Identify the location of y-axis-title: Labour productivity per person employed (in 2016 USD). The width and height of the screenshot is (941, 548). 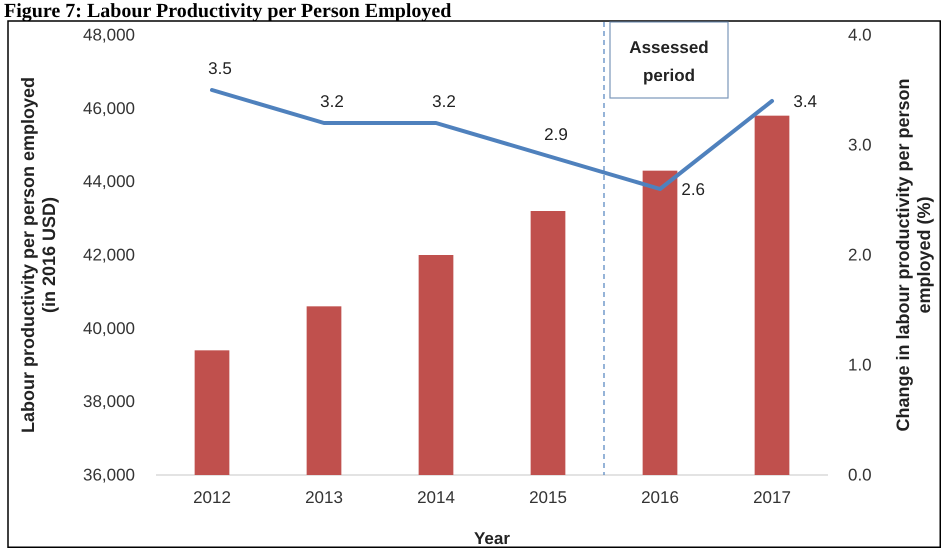
(38, 255).